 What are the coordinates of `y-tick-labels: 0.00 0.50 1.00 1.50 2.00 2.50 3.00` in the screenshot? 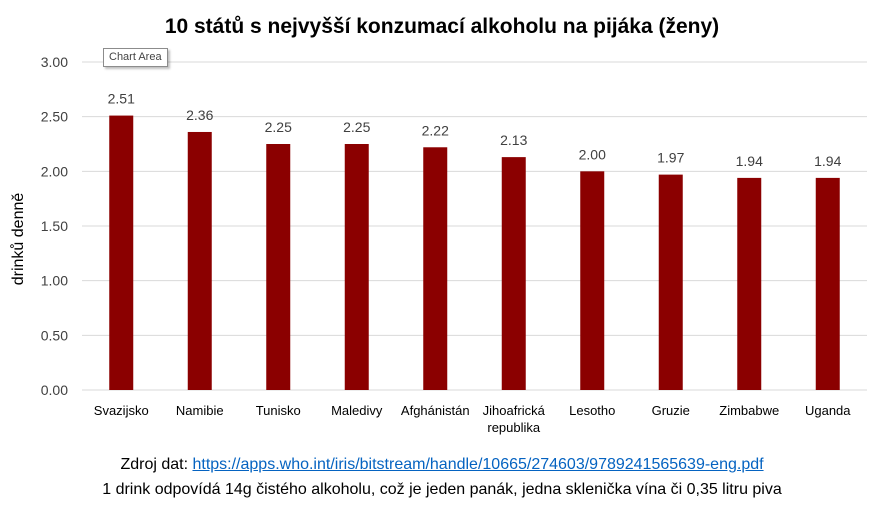 It's located at (54, 226).